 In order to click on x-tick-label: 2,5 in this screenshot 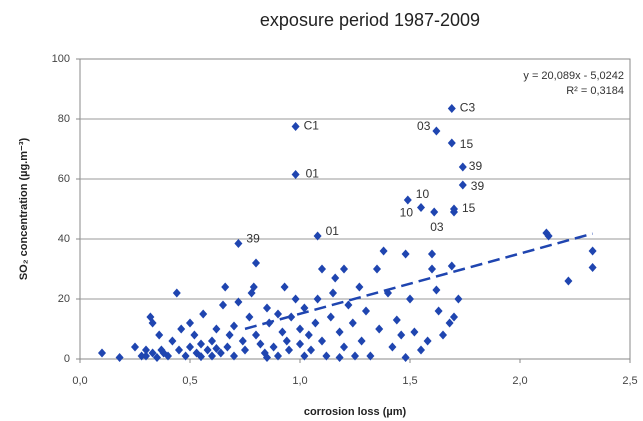, I will do `click(629, 381)`.